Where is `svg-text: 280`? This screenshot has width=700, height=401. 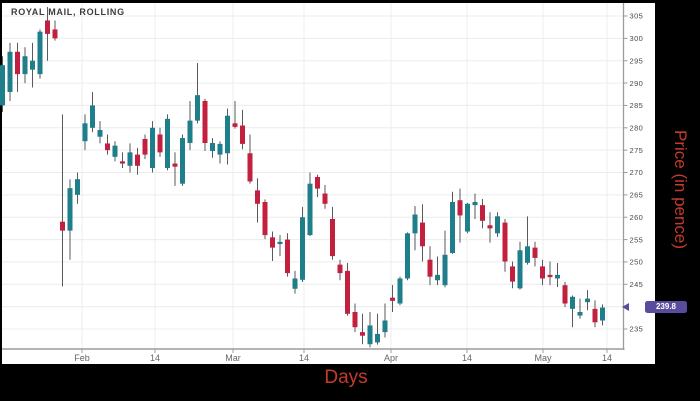
svg-text: 280 is located at coordinates (637, 127).